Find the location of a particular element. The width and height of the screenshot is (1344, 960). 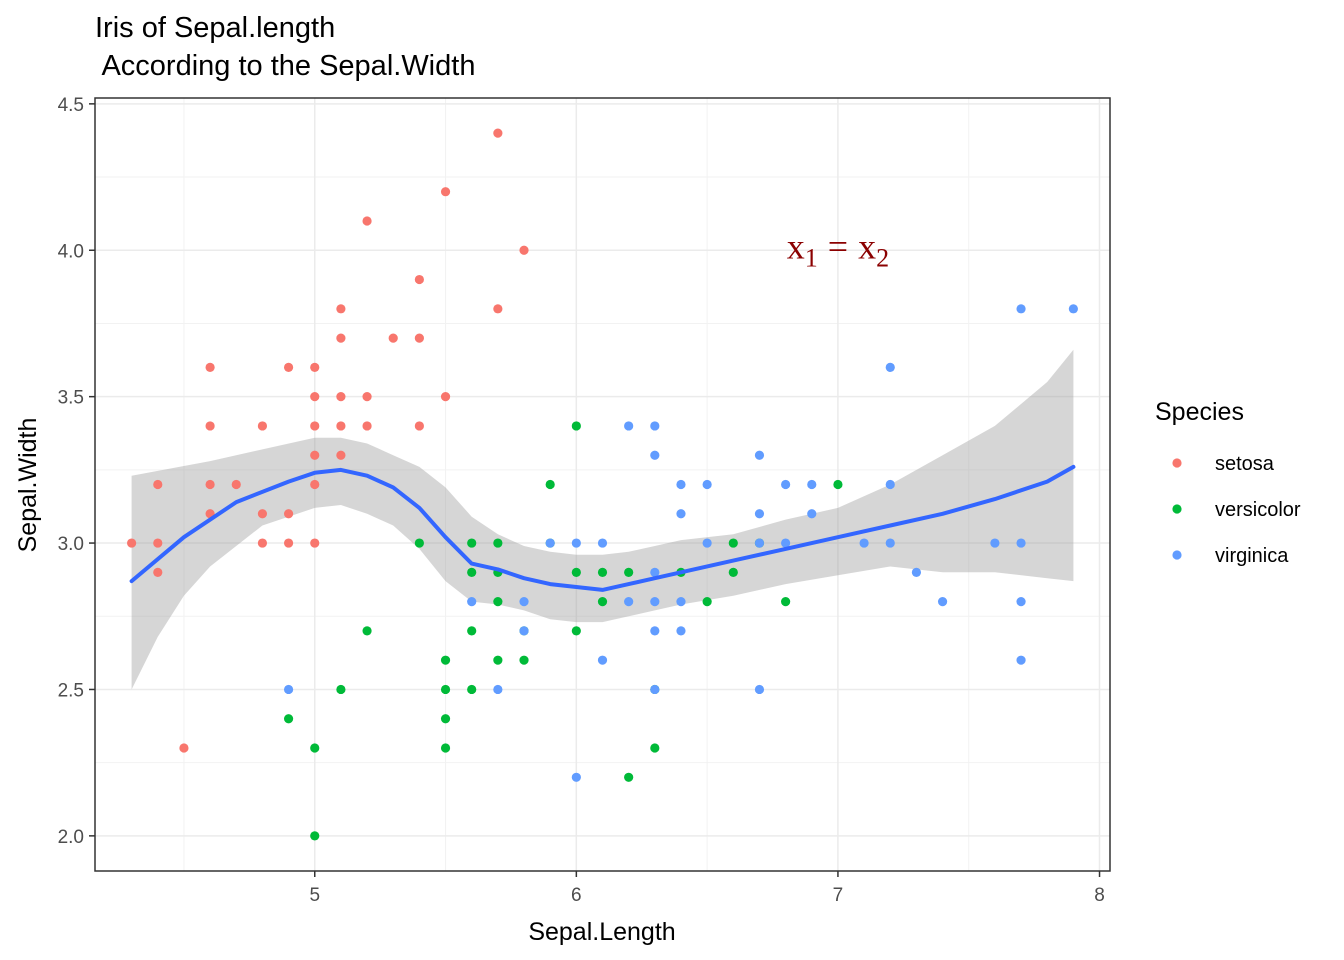

annotation-operator: = is located at coordinates (838, 246).